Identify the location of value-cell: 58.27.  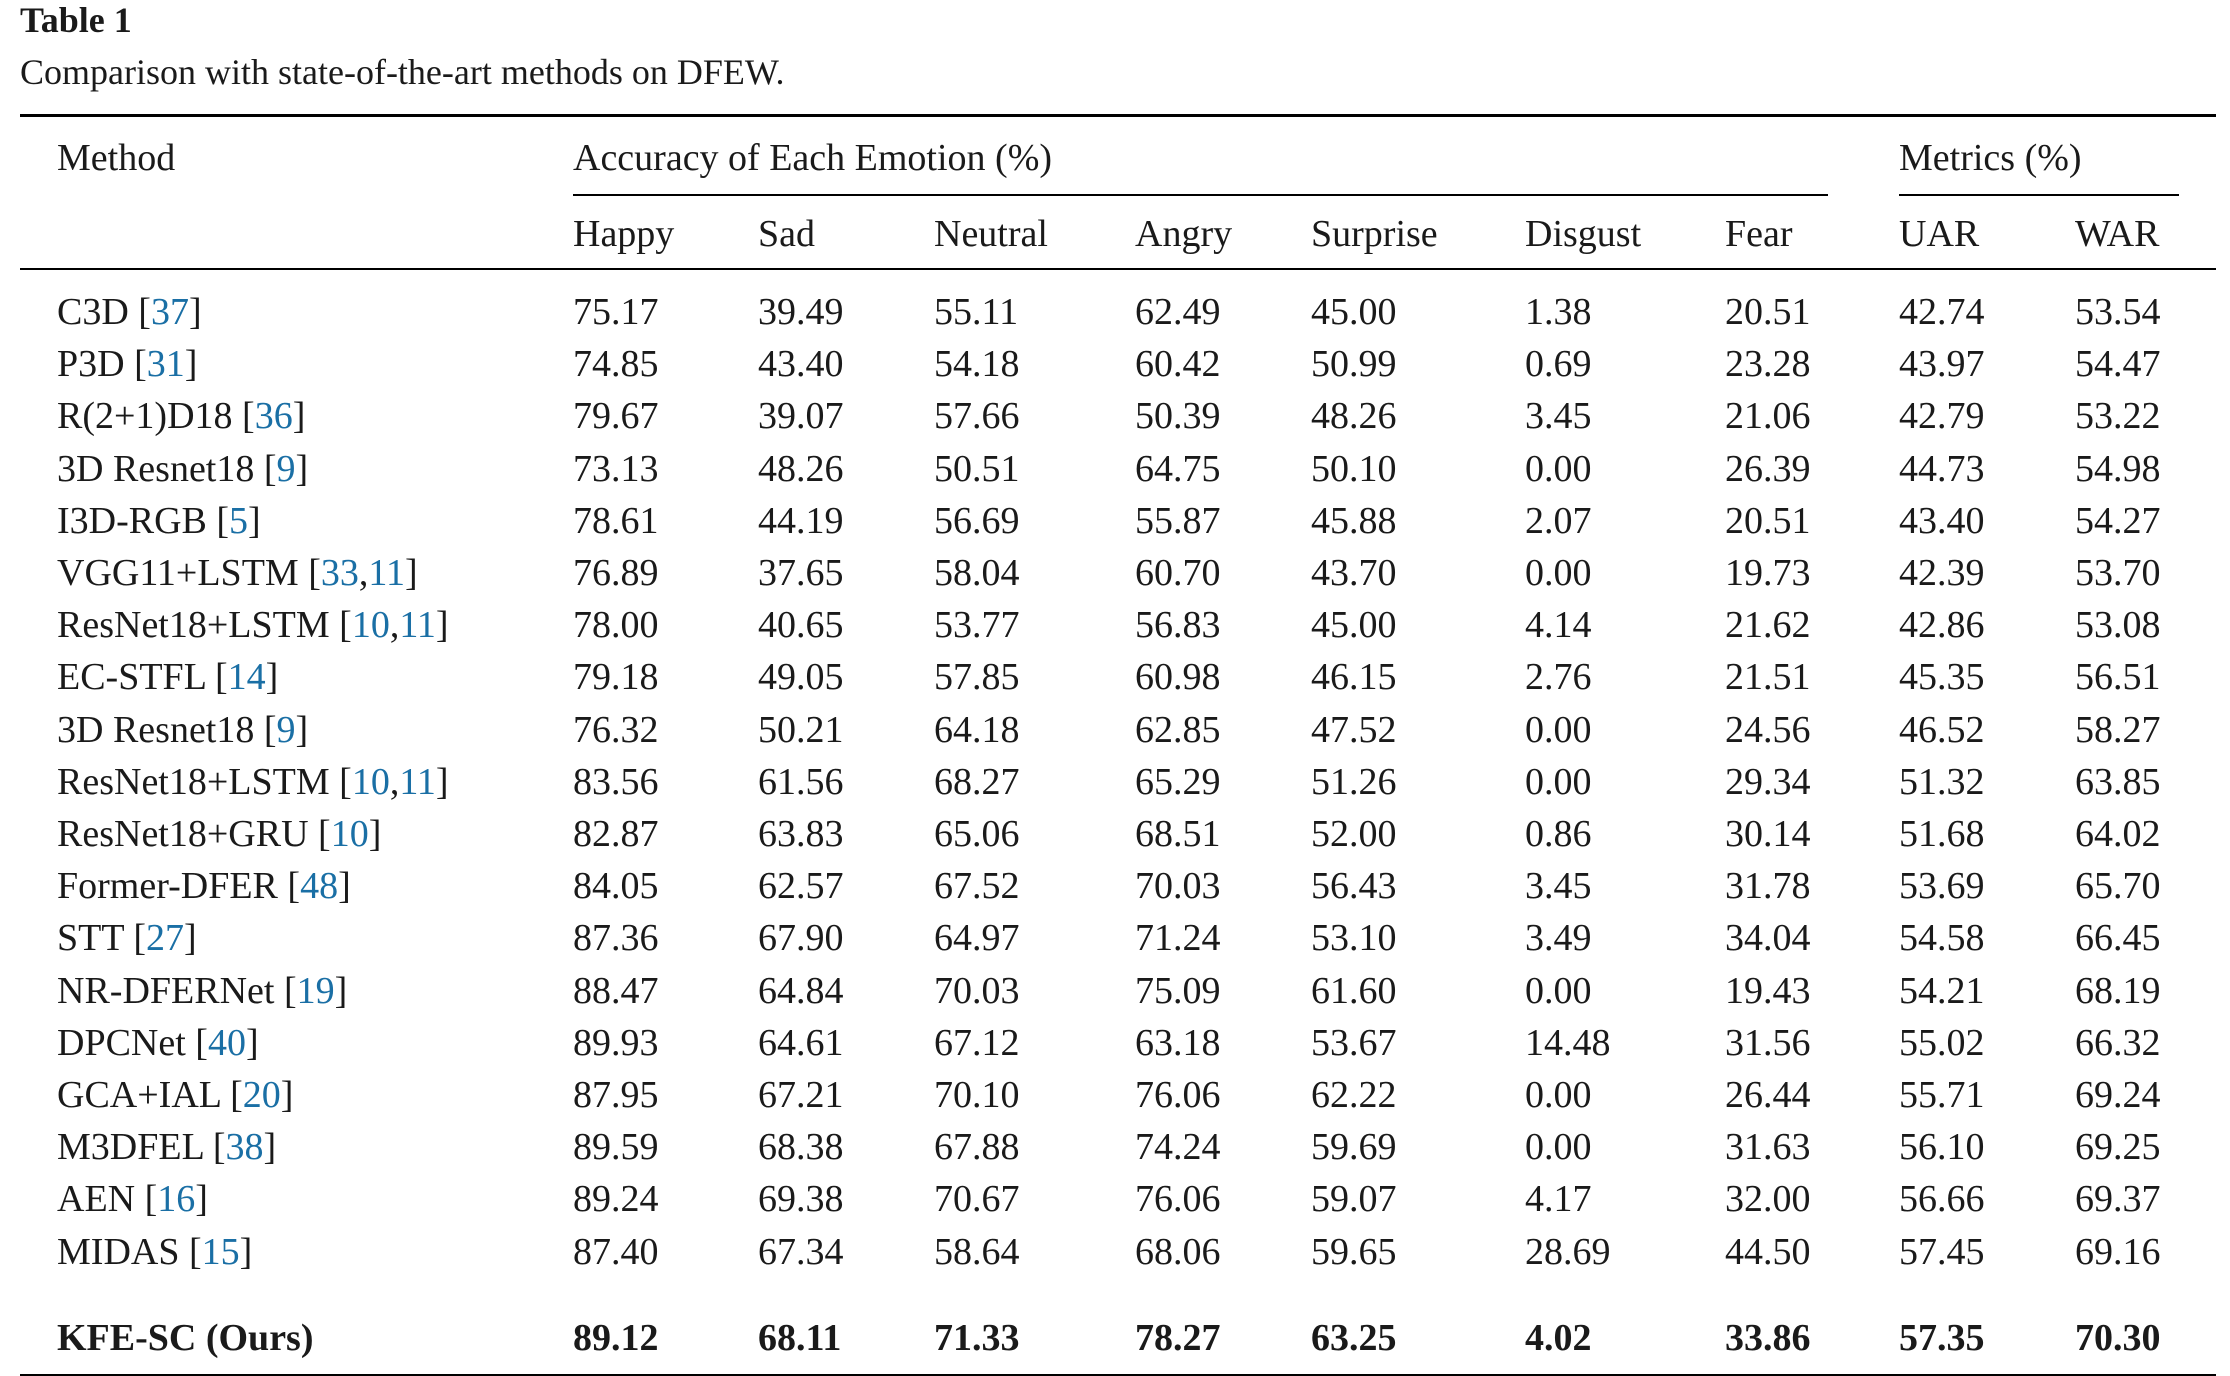
(2118, 729).